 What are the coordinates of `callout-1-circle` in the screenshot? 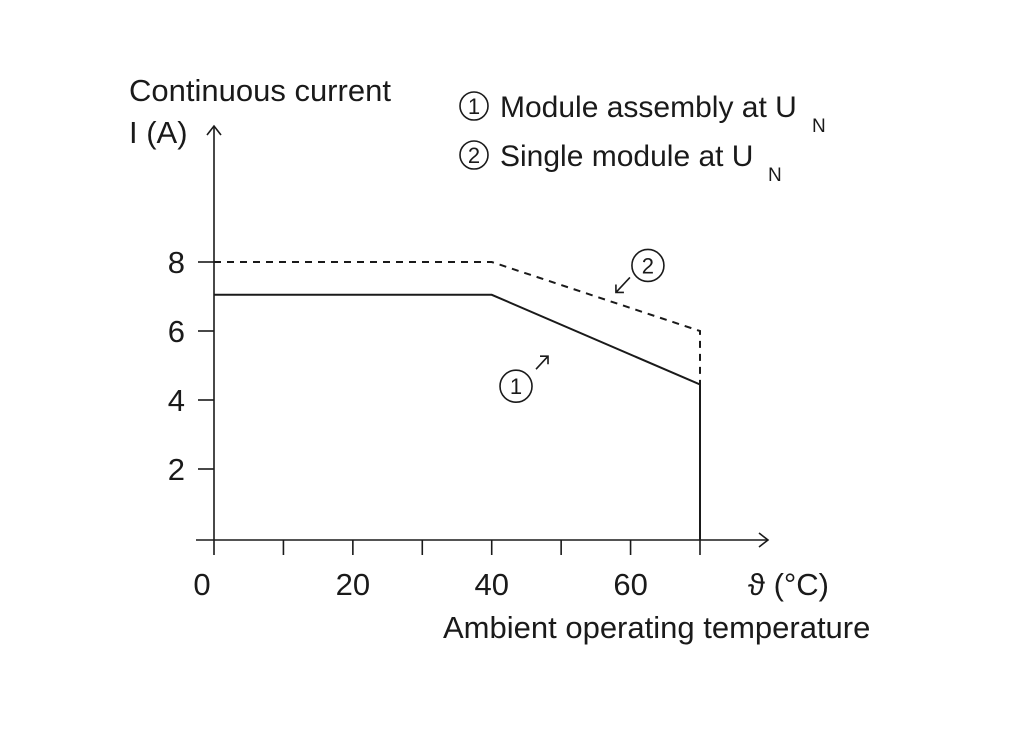 It's located at (516, 386).